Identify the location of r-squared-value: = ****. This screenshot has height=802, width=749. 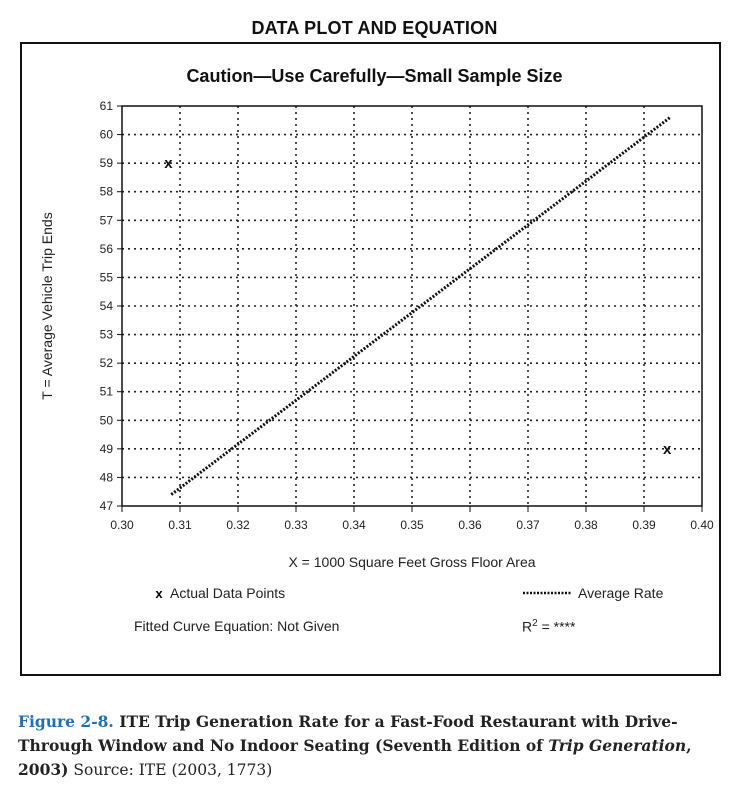
(558, 626).